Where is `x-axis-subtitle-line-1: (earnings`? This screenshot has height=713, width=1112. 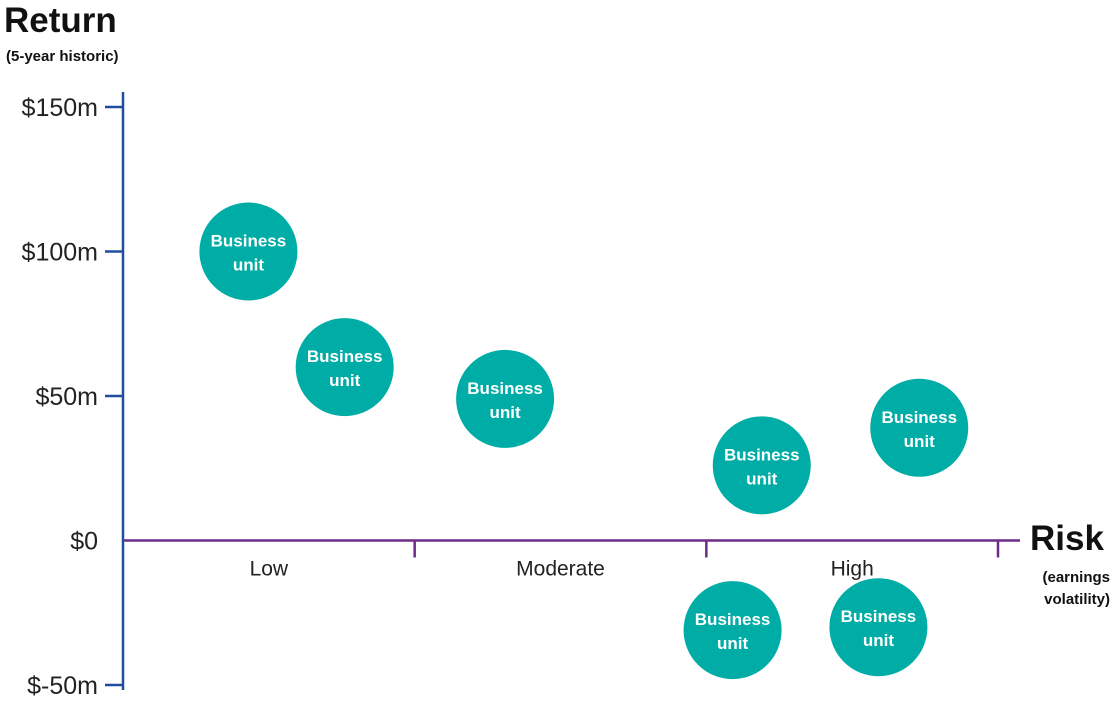
x-axis-subtitle-line-1: (earnings is located at coordinates (1076, 577).